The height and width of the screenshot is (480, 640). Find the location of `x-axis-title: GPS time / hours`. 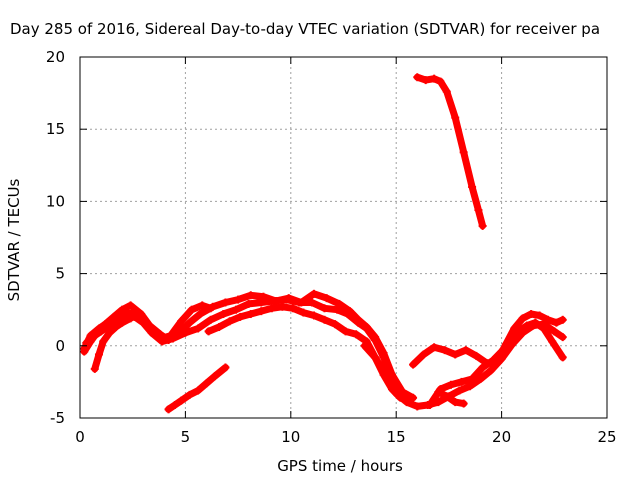

x-axis-title: GPS time / hours is located at coordinates (340, 466).